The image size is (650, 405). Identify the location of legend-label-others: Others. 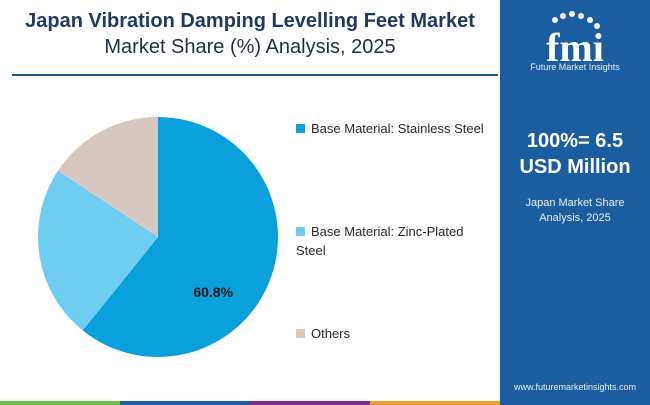
(331, 333).